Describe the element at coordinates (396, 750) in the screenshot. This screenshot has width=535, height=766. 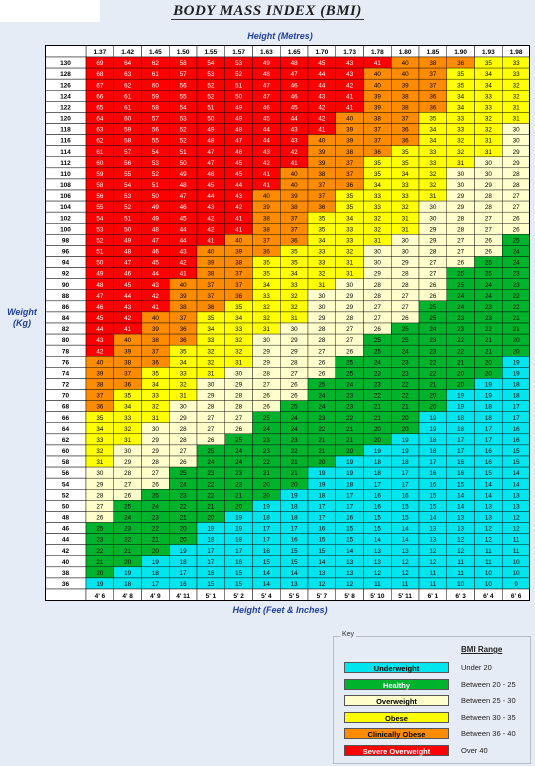
I see `key-swatch: Severe Overweight` at that location.